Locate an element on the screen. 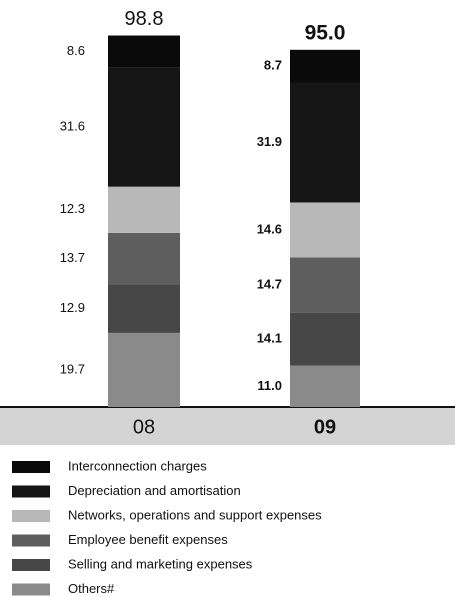 Image resolution: width=455 pixels, height=597 pixels. legend-label: Selling and marketing expenses is located at coordinates (160, 563).